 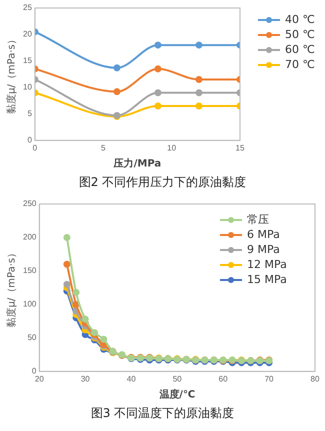 I want to click on y-tick-label: 5, so click(x=29, y=113).